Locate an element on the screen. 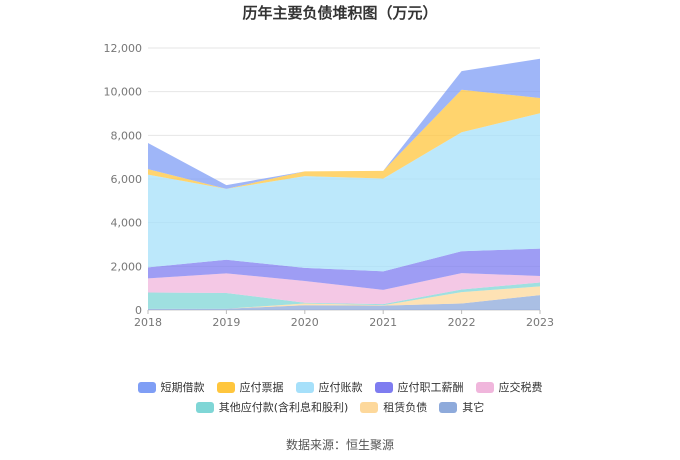 Image resolution: width=680 pixels, height=460 pixels. legend-item: 租赁负债 is located at coordinates (393, 407).